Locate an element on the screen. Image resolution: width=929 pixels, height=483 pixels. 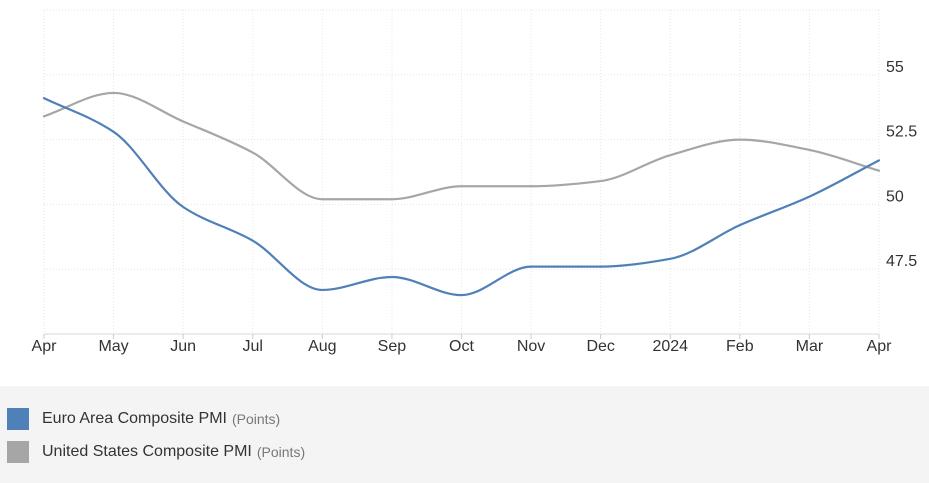
x-tick-label: Jun is located at coordinates (183, 346).